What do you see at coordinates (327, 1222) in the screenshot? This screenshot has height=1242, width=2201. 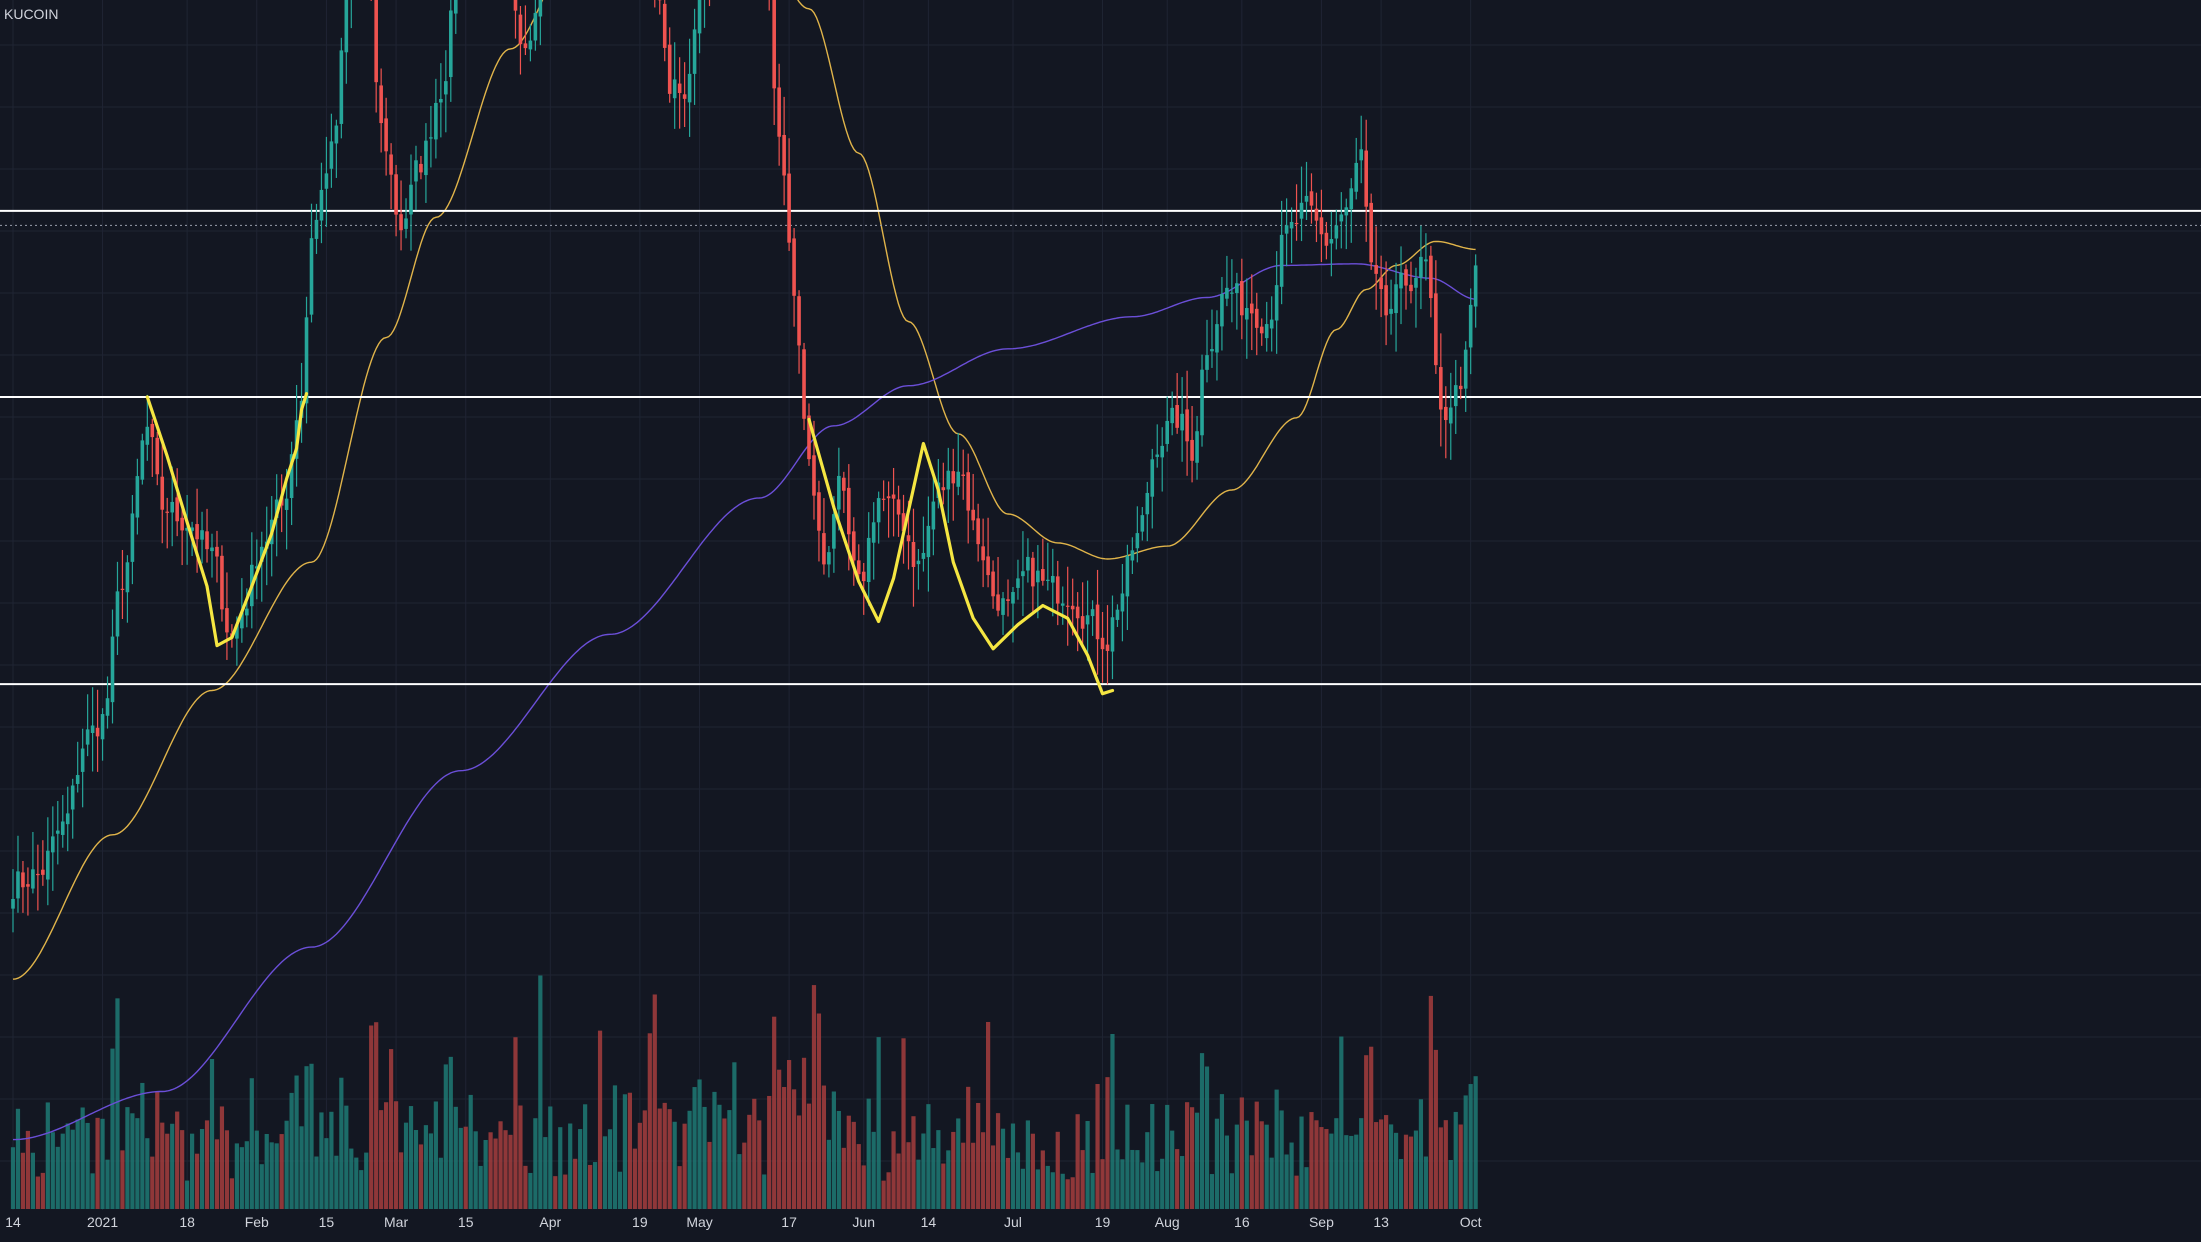 I see `x-tick-label: 15` at bounding box center [327, 1222].